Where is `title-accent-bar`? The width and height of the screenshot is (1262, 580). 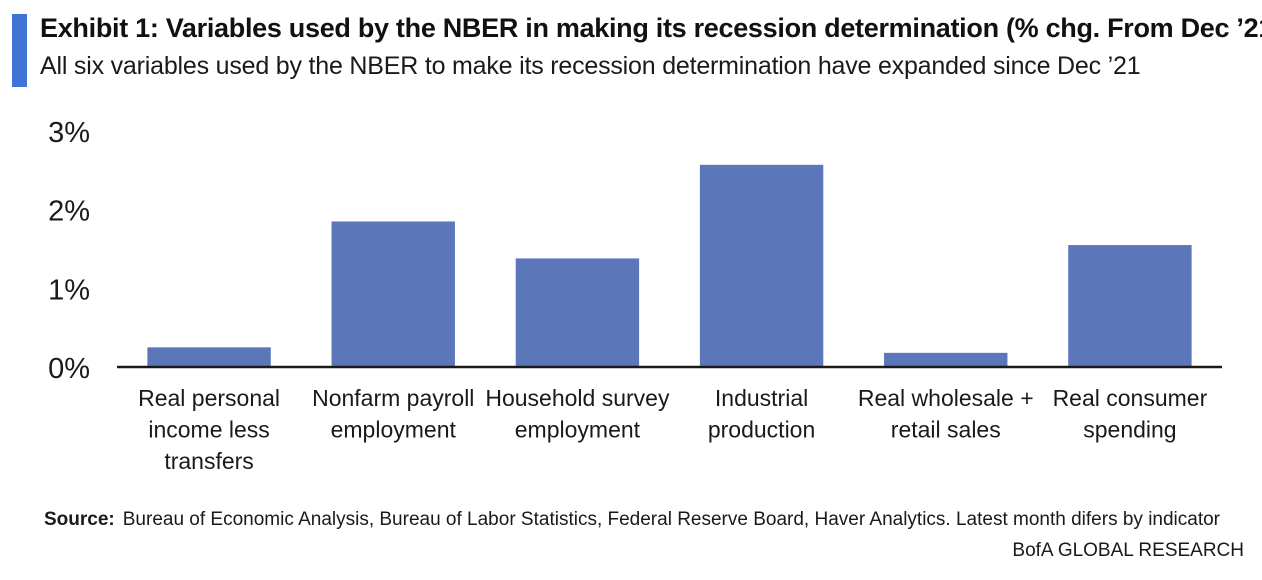 title-accent-bar is located at coordinates (19, 50).